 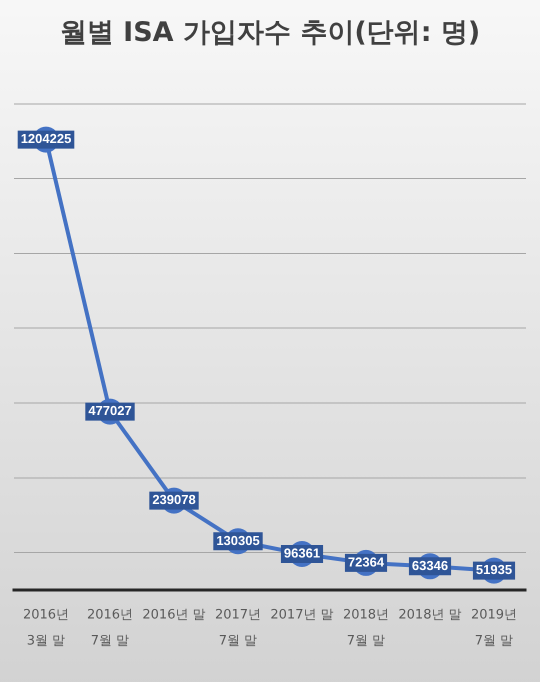 What do you see at coordinates (110, 410) in the screenshot?
I see `data-label: 477027` at bounding box center [110, 410].